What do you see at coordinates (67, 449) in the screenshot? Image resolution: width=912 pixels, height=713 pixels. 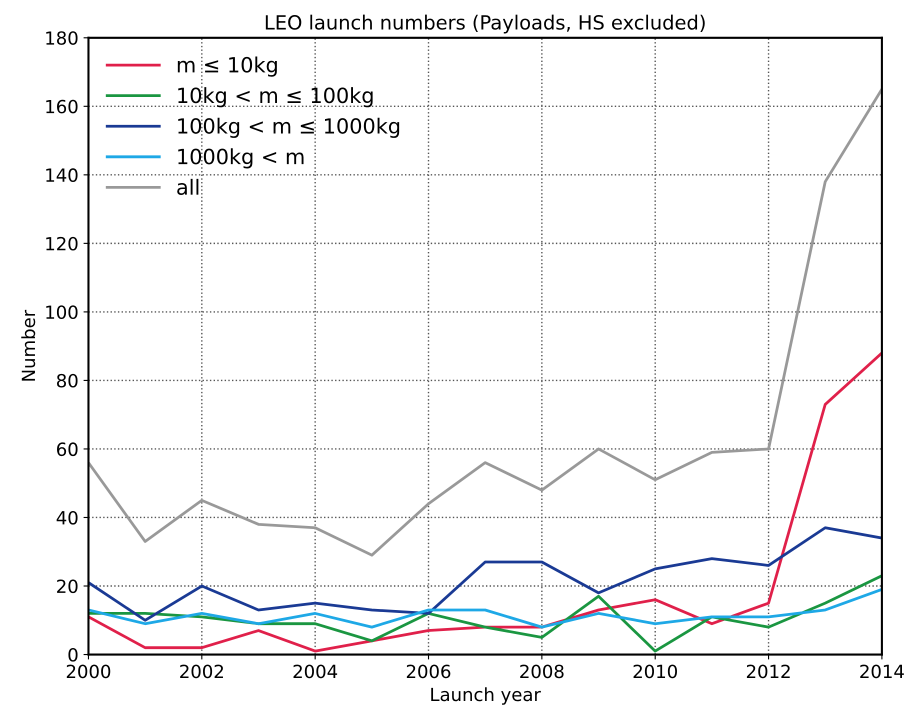 I see `y-tick-label: 60` at bounding box center [67, 449].